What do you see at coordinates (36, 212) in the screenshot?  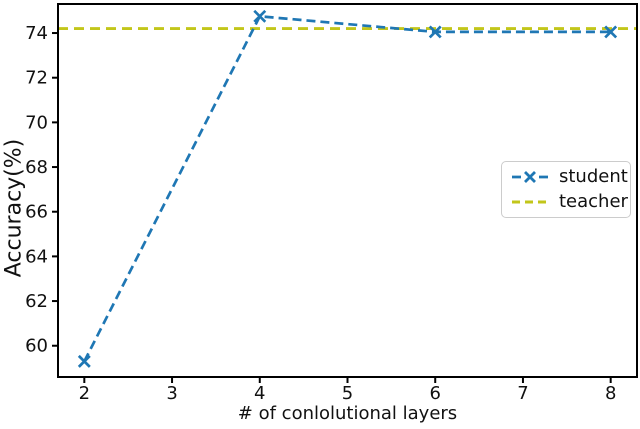 I see `y-tick-label: 66` at bounding box center [36, 212].